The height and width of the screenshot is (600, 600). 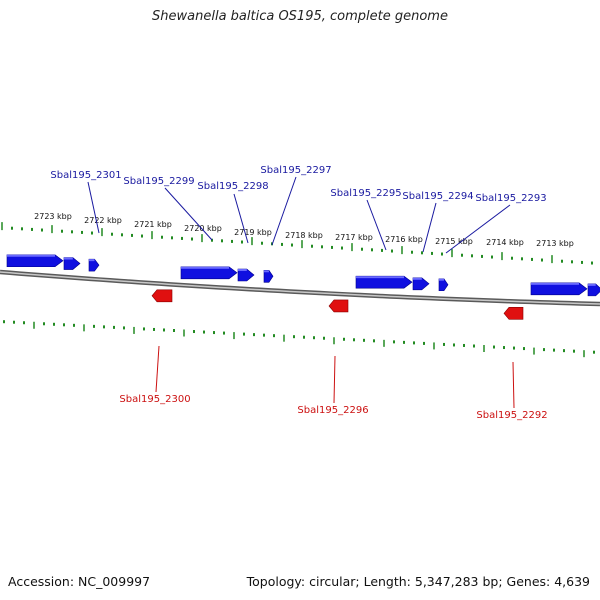 What do you see at coordinates (365, 193) in the screenshot?
I see `gene-label-forward: Sbal195_2295` at bounding box center [365, 193].